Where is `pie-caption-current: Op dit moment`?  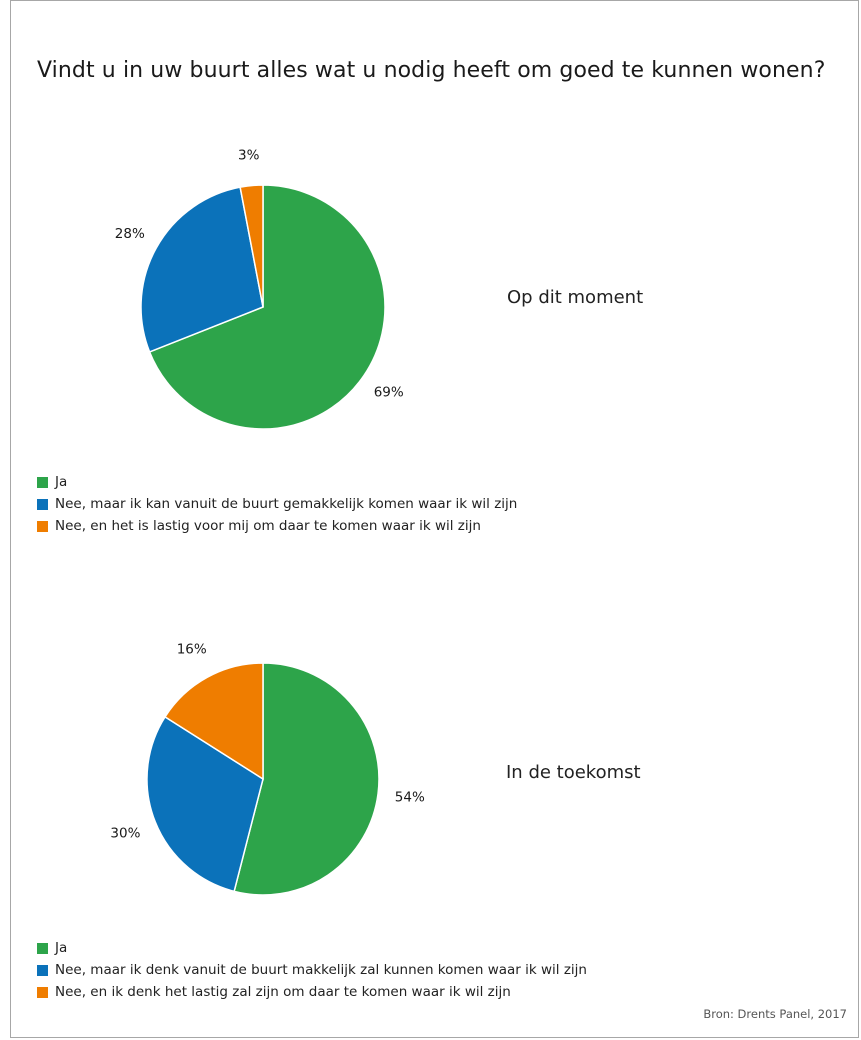 pie-caption-current: Op dit moment is located at coordinates (575, 297).